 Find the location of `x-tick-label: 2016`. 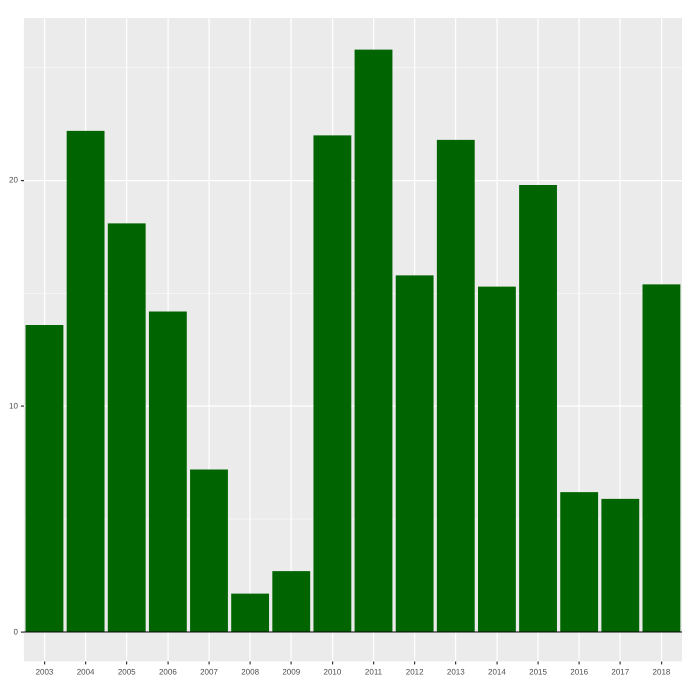

x-tick-label: 2016 is located at coordinates (579, 671).